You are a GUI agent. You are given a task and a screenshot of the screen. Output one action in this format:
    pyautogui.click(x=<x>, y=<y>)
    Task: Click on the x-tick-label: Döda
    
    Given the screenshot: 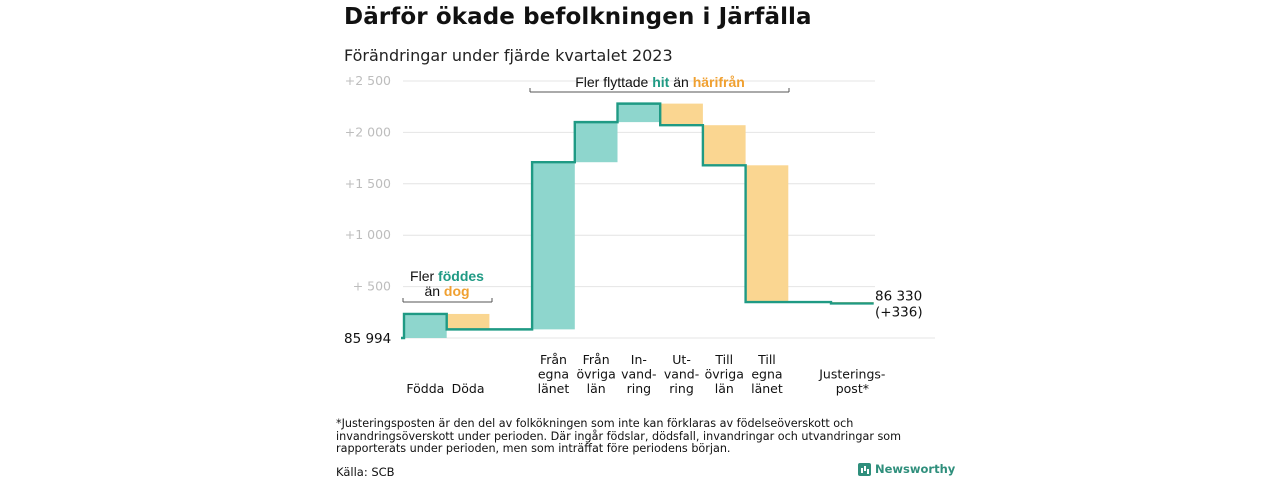 What is the action you would take?
    pyautogui.click(x=468, y=388)
    